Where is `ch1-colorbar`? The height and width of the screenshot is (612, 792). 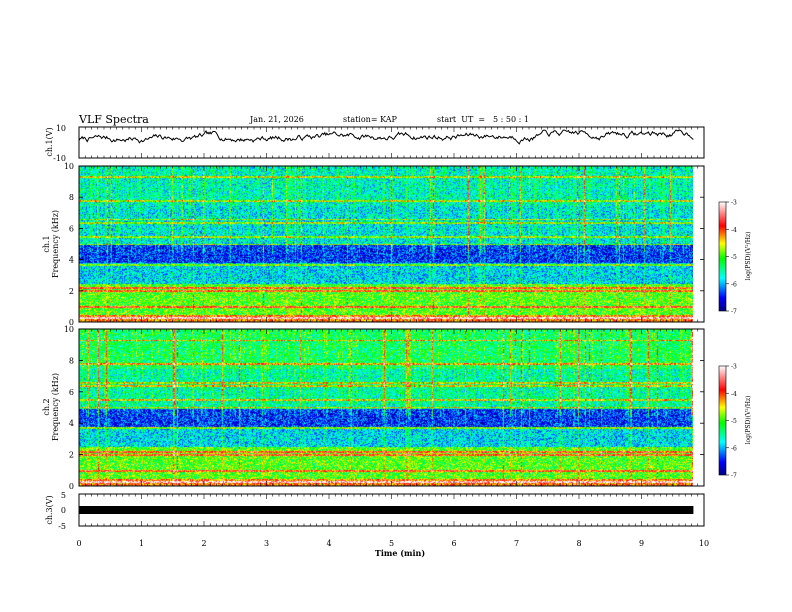 ch1-colorbar is located at coordinates (722, 256).